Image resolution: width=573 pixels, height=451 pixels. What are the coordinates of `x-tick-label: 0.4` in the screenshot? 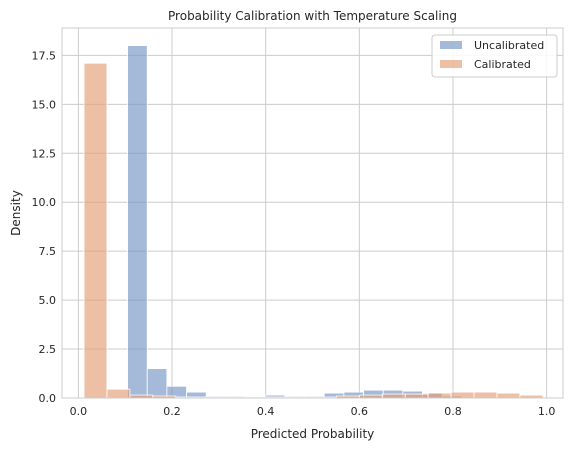 It's located at (266, 411).